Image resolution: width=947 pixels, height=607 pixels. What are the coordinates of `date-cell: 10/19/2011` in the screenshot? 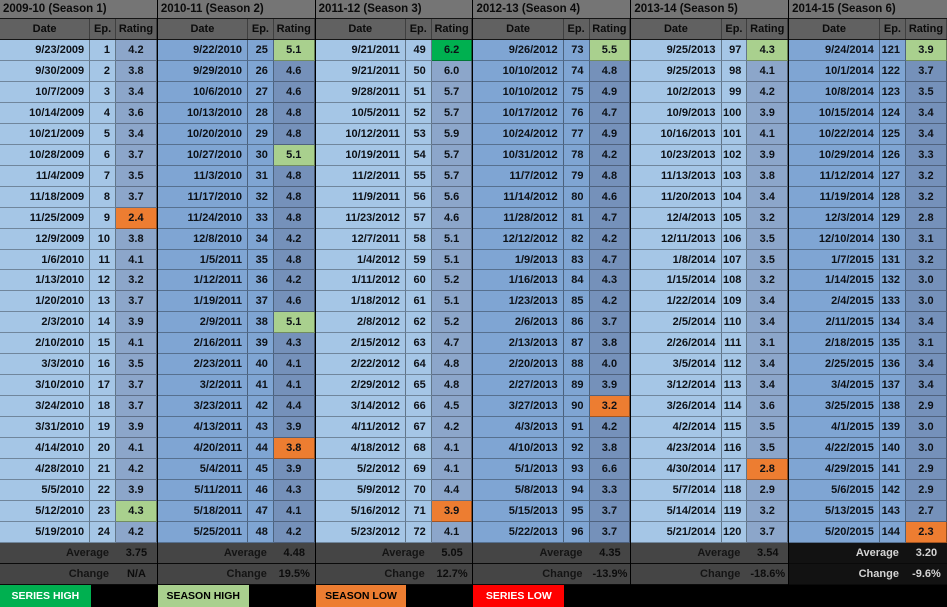 It's located at (360, 155).